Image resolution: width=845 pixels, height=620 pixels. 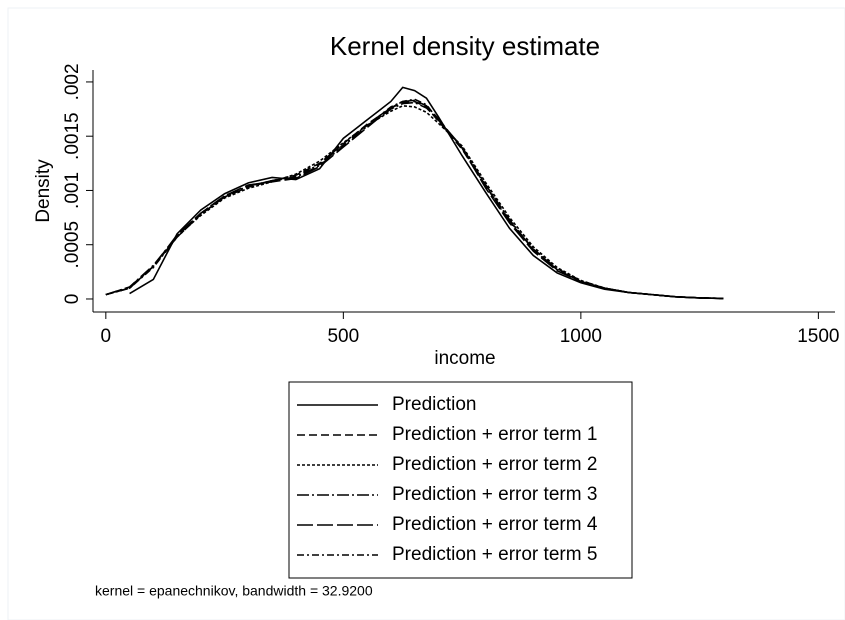 I want to click on y-tick-label: .0005, so click(x=72, y=245).